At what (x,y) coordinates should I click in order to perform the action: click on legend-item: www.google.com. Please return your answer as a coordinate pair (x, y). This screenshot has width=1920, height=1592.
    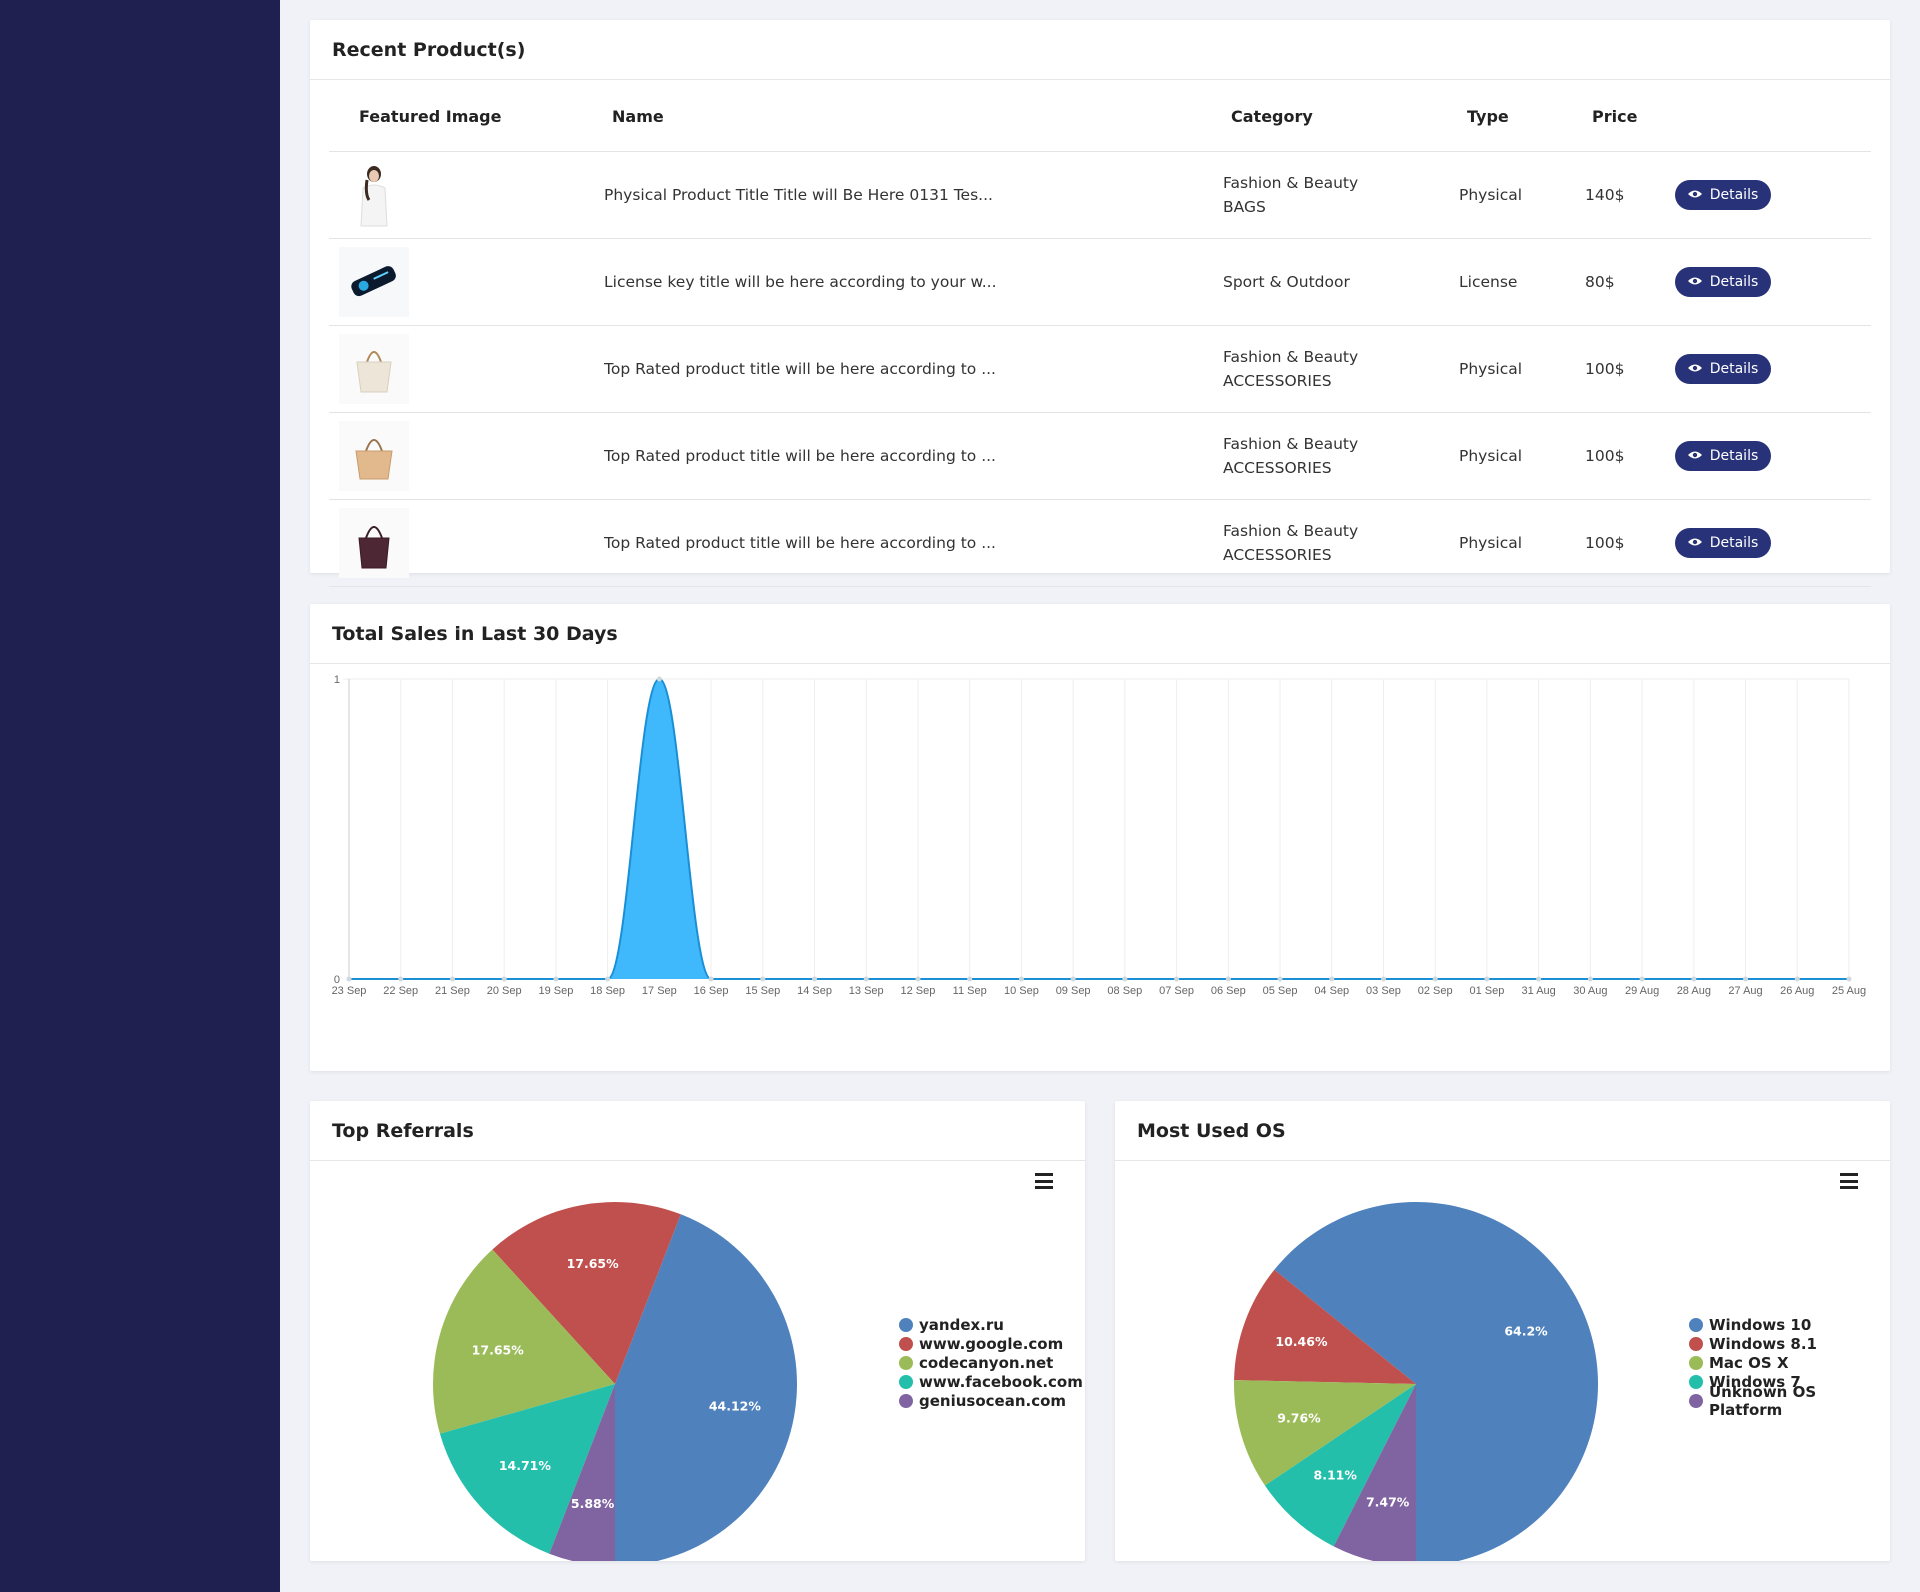
    Looking at the image, I should click on (991, 1343).